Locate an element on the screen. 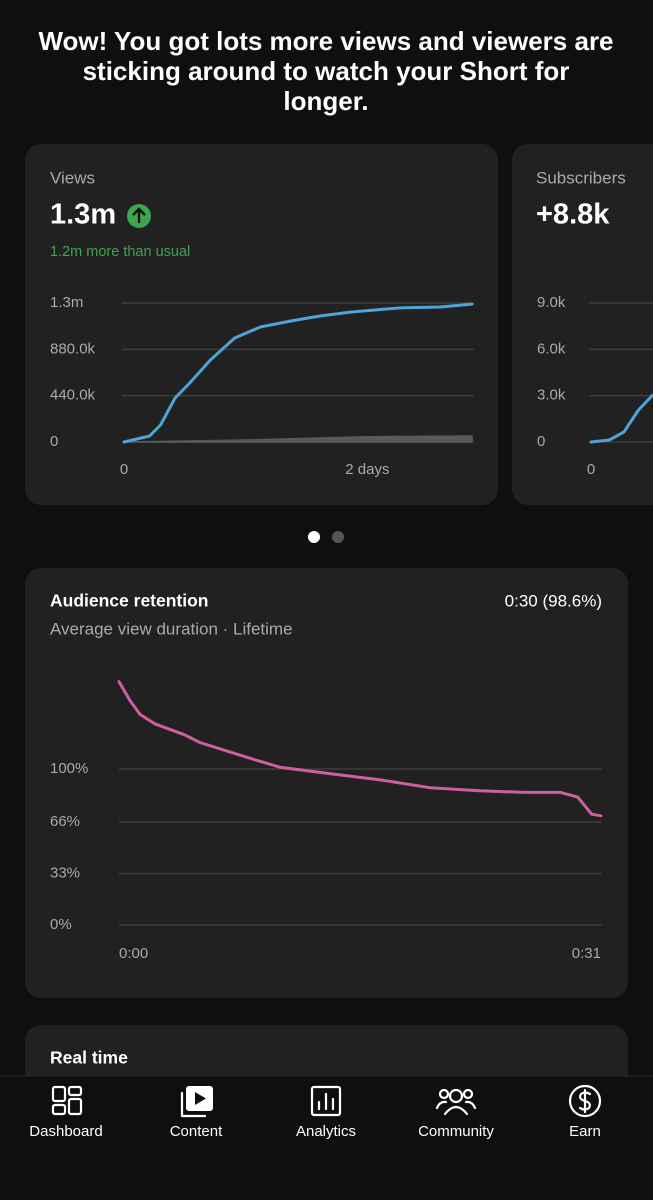  nav-community: Community is located at coordinates (456, 1114).